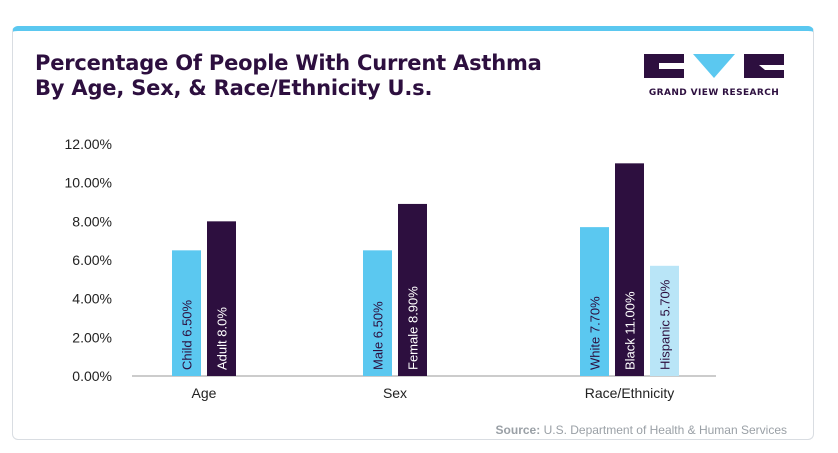  What do you see at coordinates (234, 88) in the screenshot?
I see `chart-title-line-2: By Age, Sex, & Race/Ethnicity U.s.` at bounding box center [234, 88].